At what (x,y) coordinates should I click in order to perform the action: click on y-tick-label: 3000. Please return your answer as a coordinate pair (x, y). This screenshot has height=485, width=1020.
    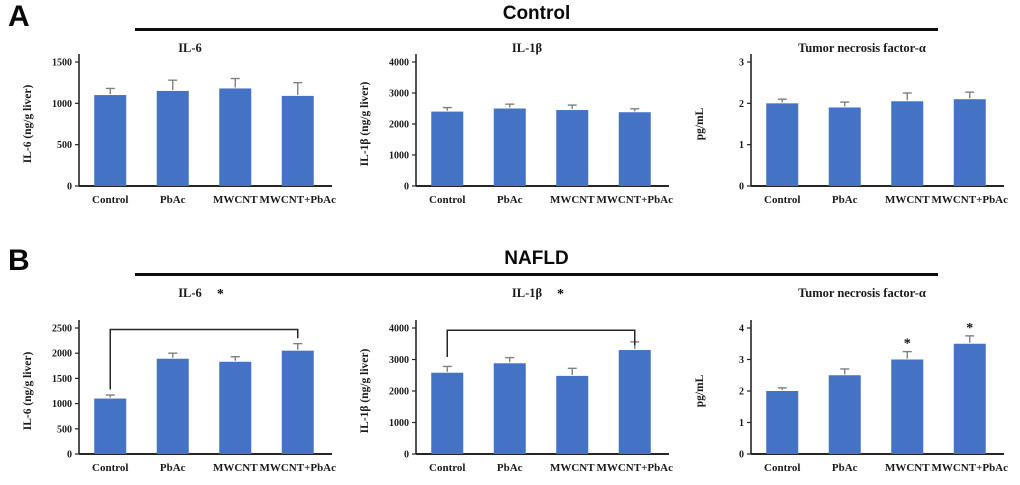
    Looking at the image, I should click on (399, 360).